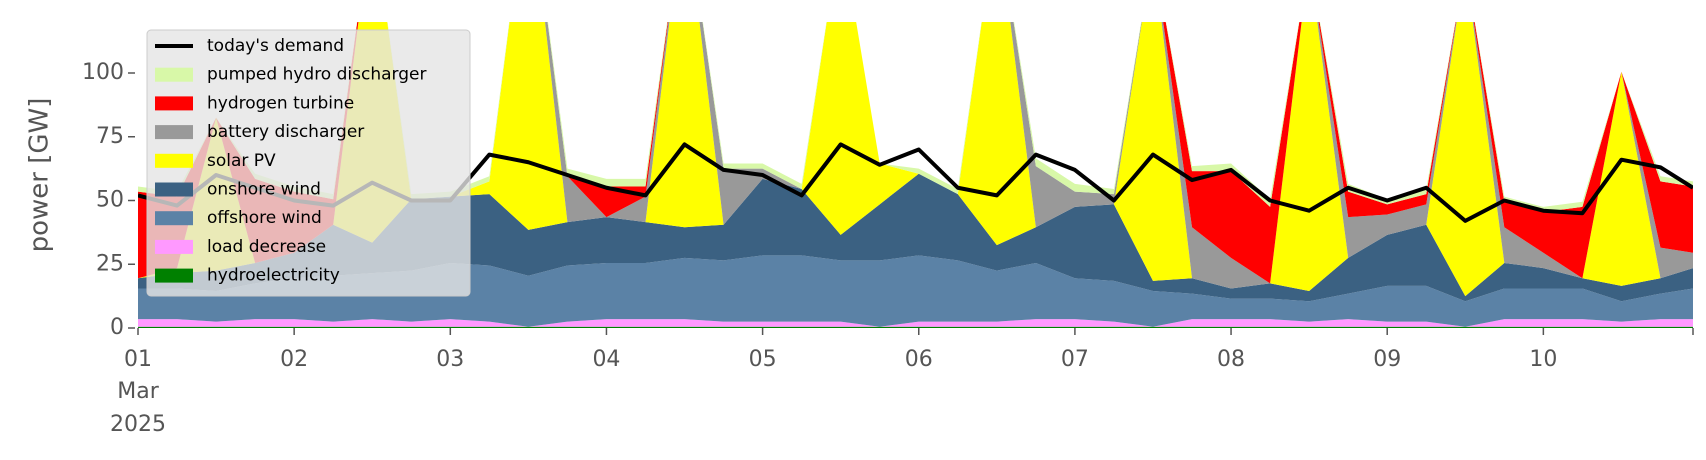 The image size is (1706, 460). What do you see at coordinates (241, 161) in the screenshot?
I see `legend-label: solar PV` at bounding box center [241, 161].